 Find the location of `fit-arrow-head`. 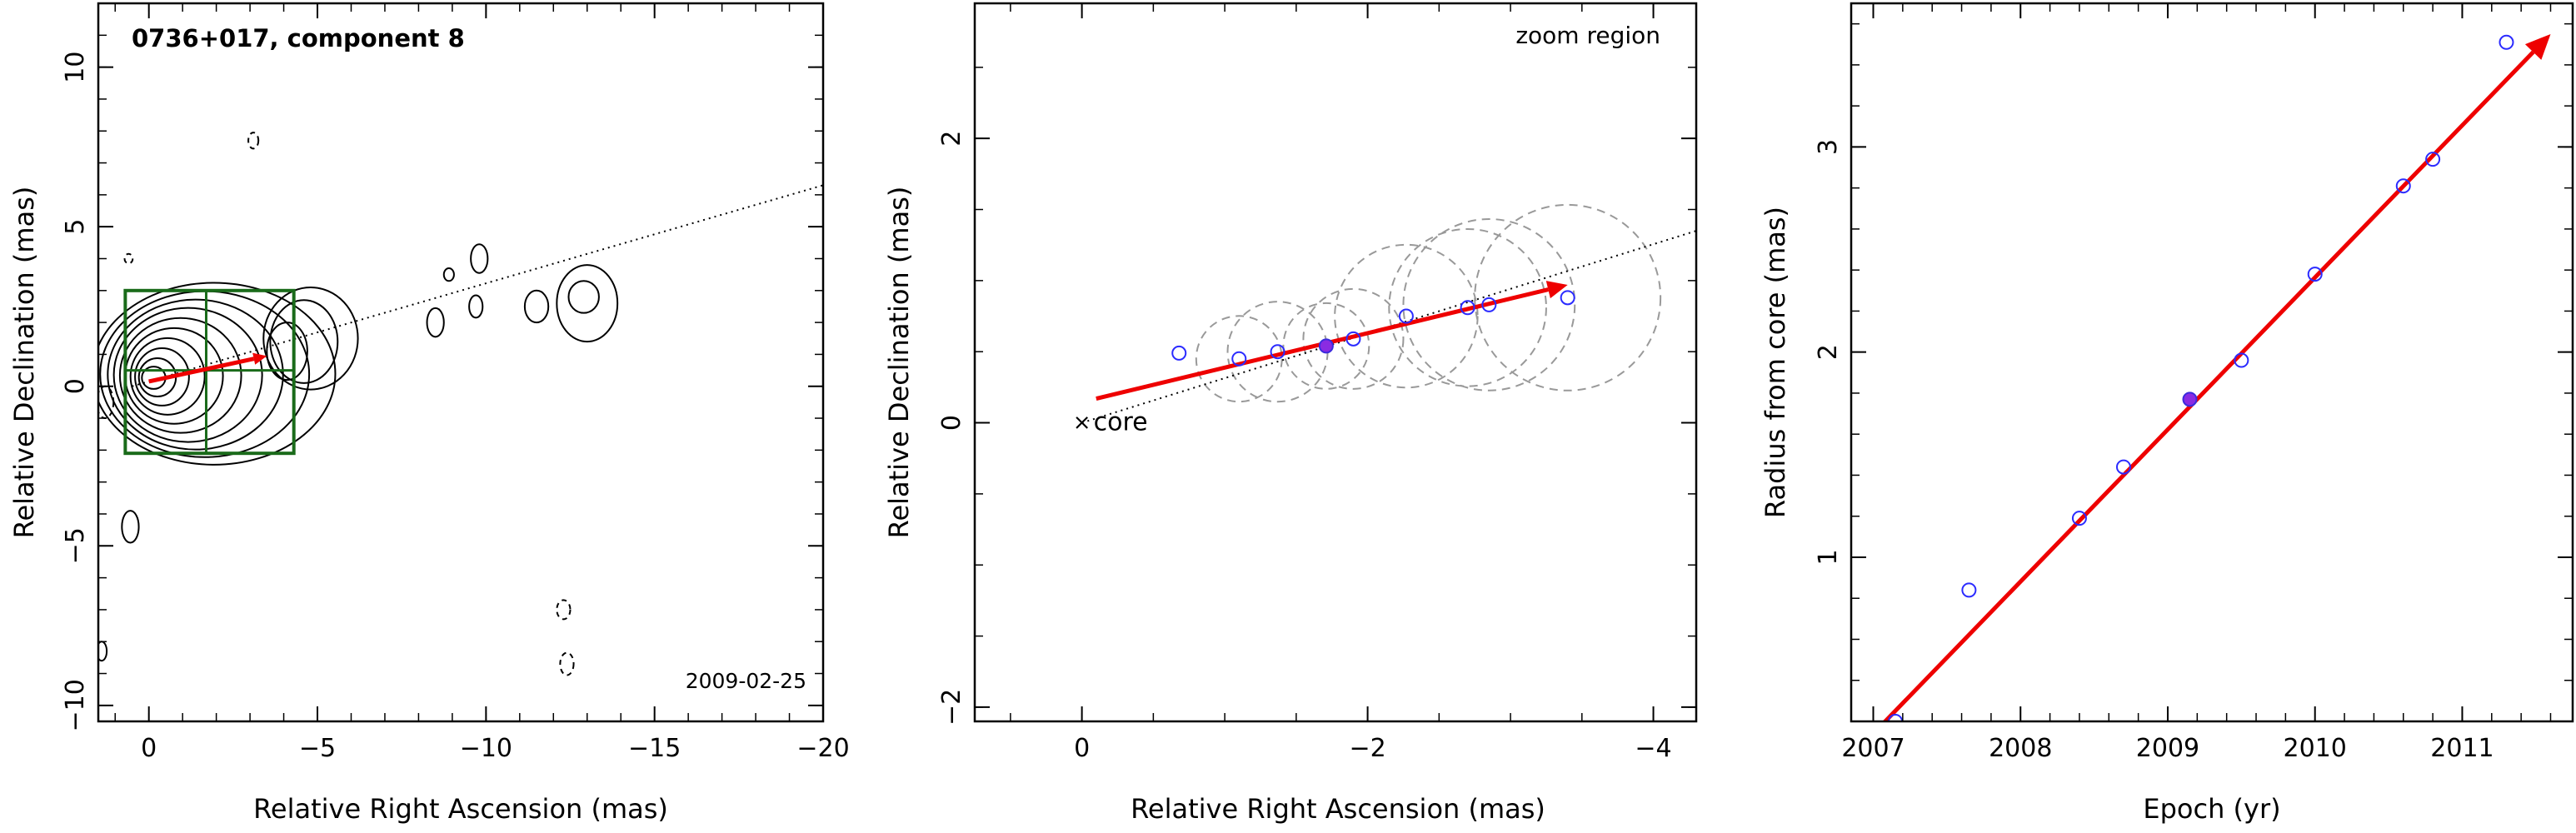

fit-arrow-head is located at coordinates (2537, 46).